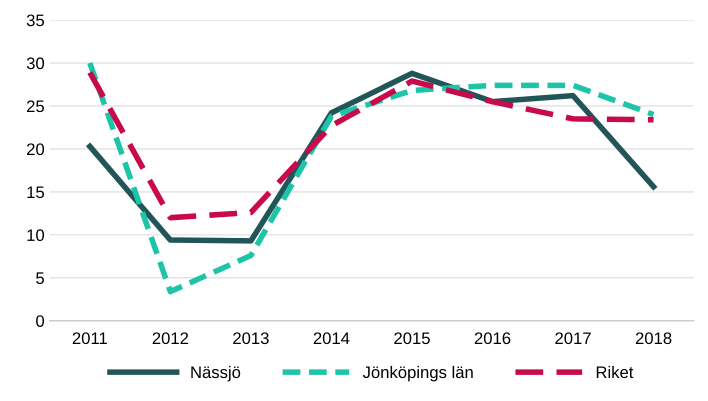  I want to click on x-tick-label: 2016, so click(492, 338).